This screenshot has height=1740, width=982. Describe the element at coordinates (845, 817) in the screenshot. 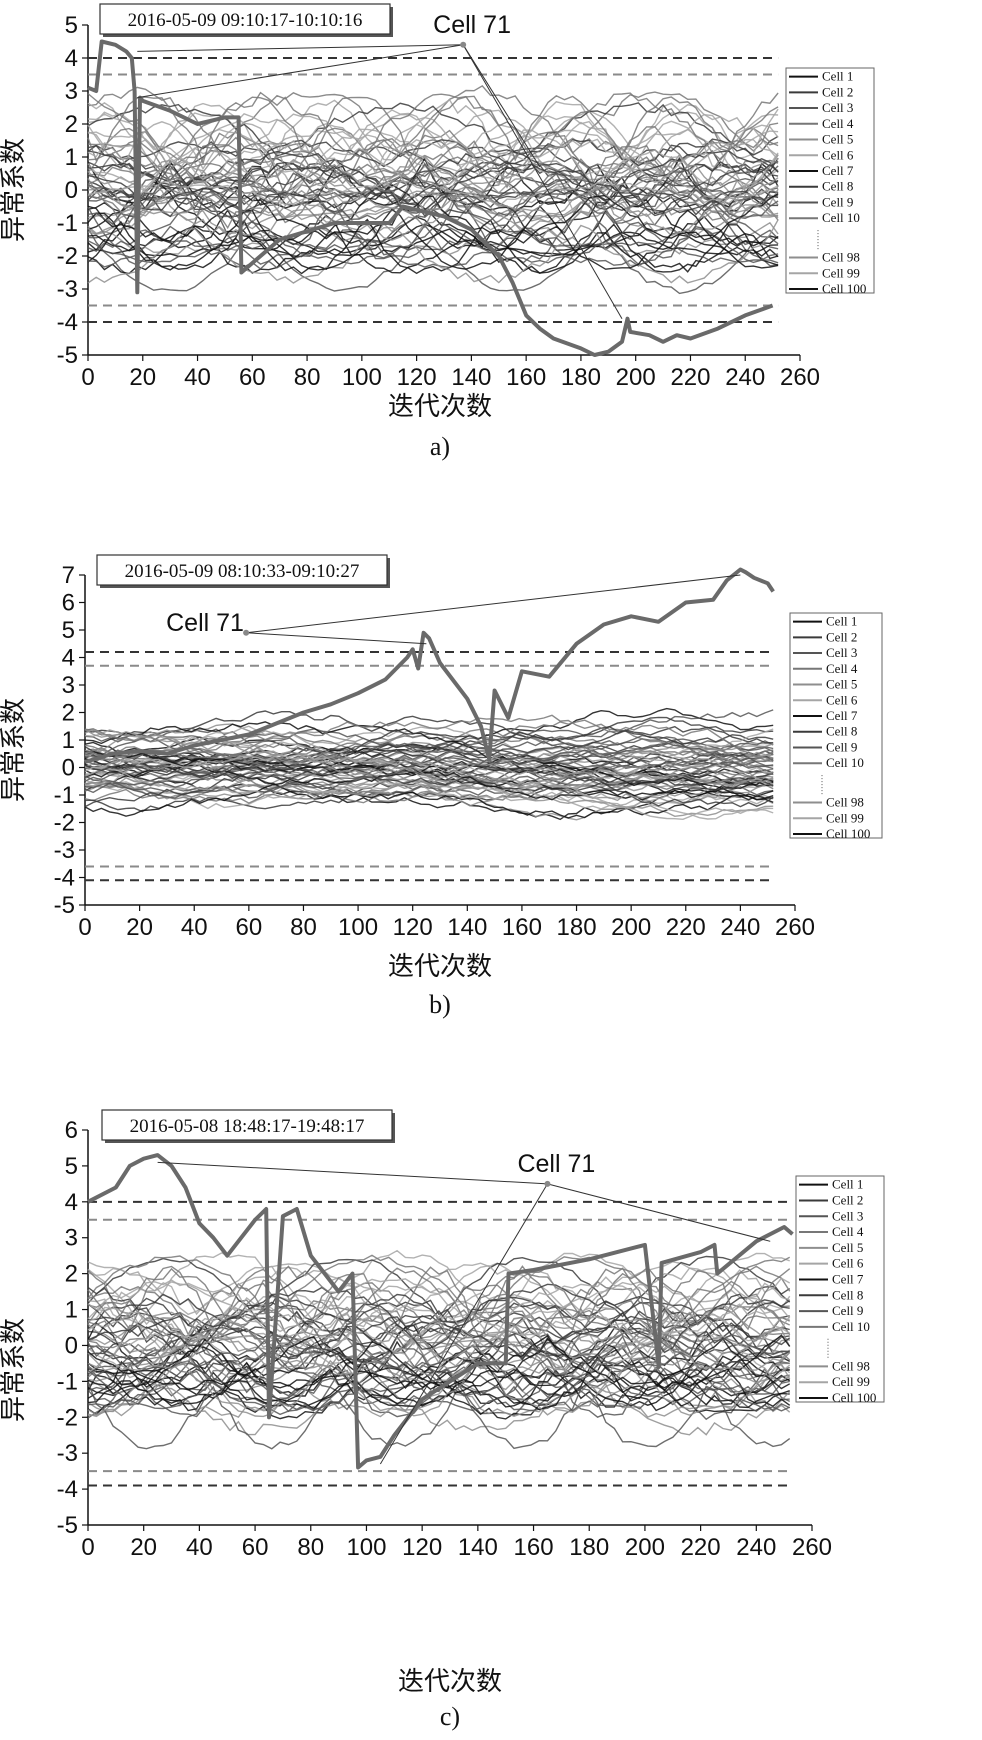

I see `legend-entry: Cell 99` at that location.